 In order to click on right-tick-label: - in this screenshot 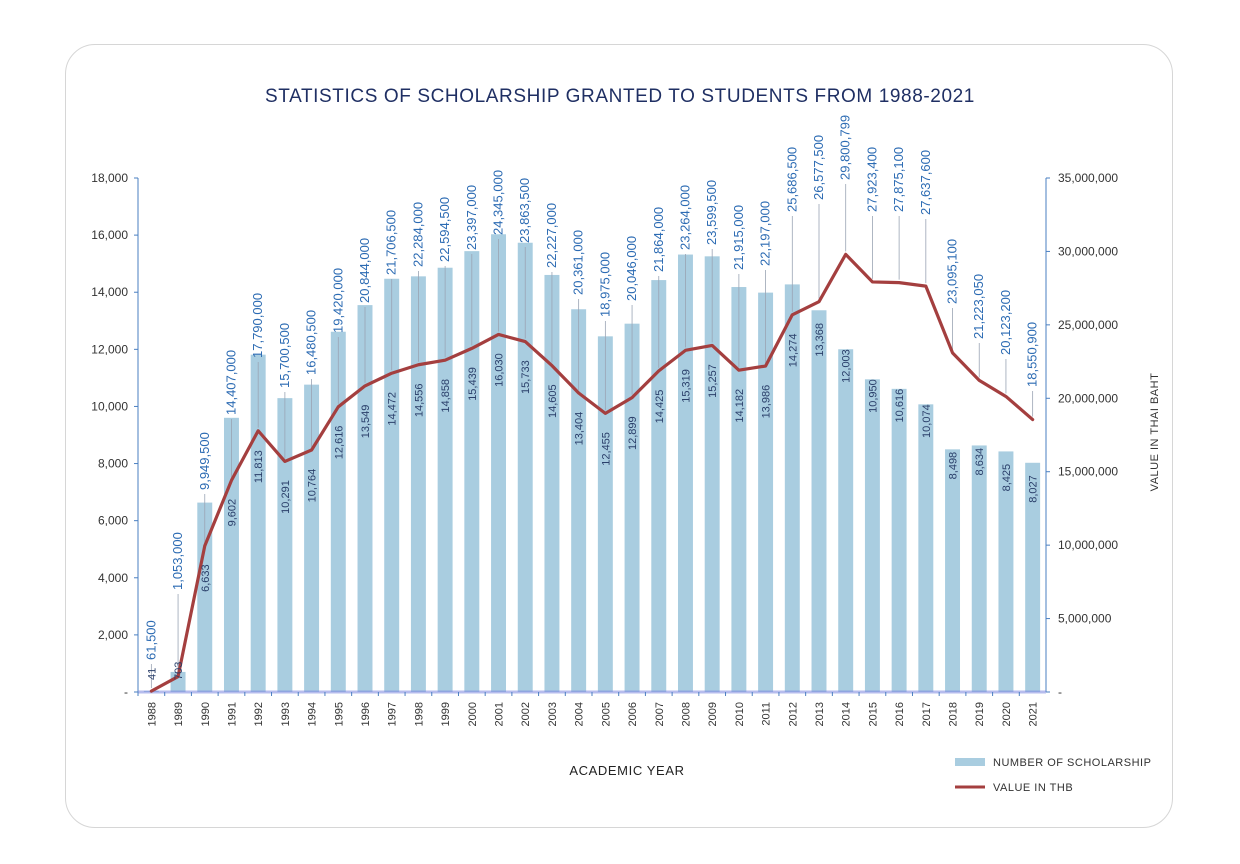, I will do `click(1060, 692)`.